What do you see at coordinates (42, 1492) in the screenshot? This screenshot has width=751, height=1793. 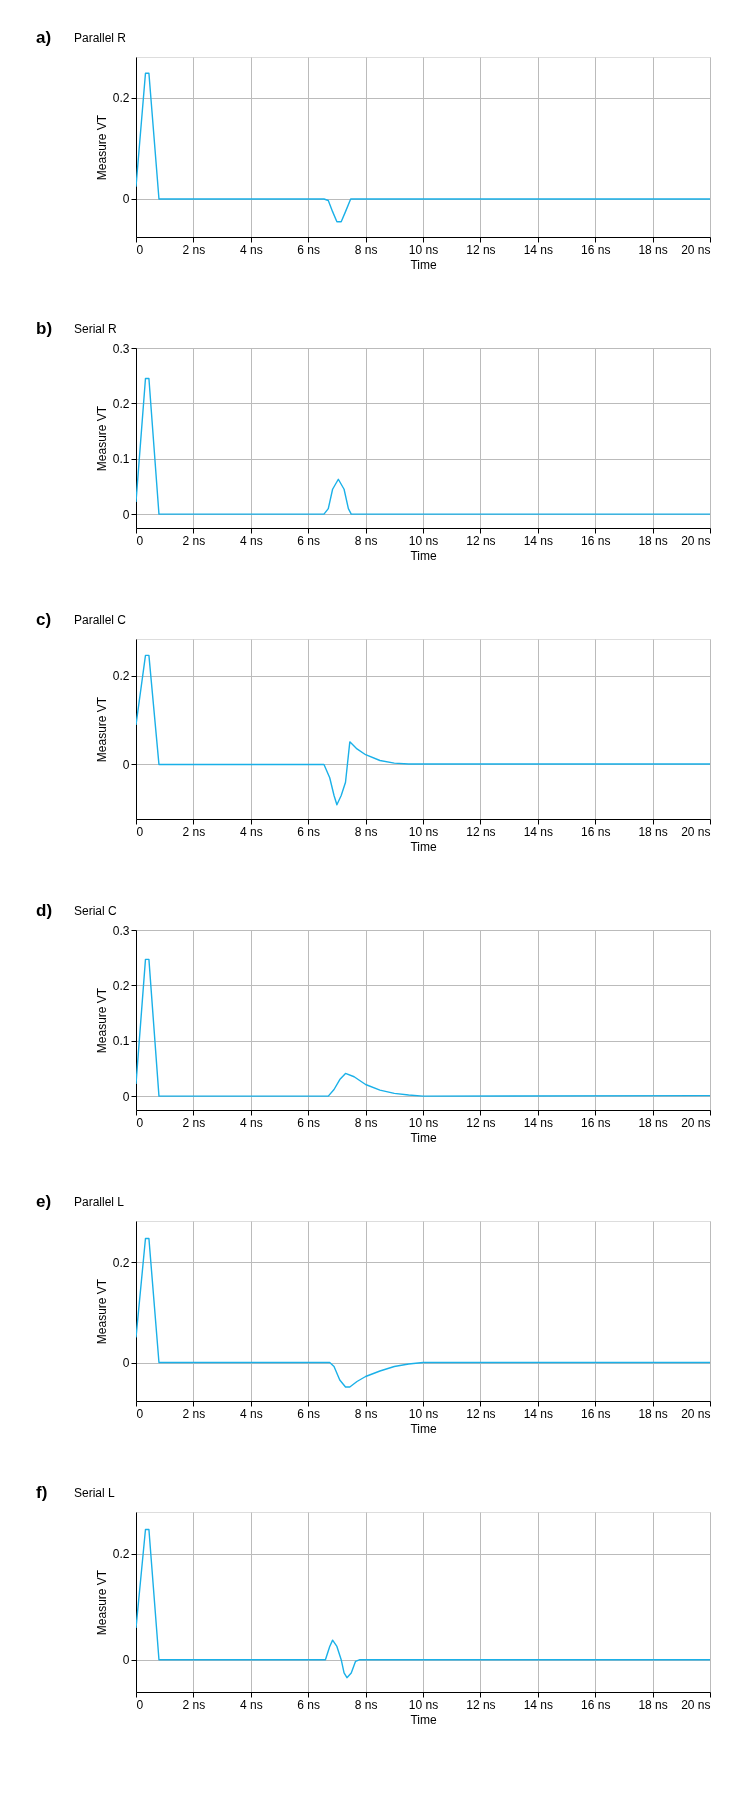 I see `text: f)` at bounding box center [42, 1492].